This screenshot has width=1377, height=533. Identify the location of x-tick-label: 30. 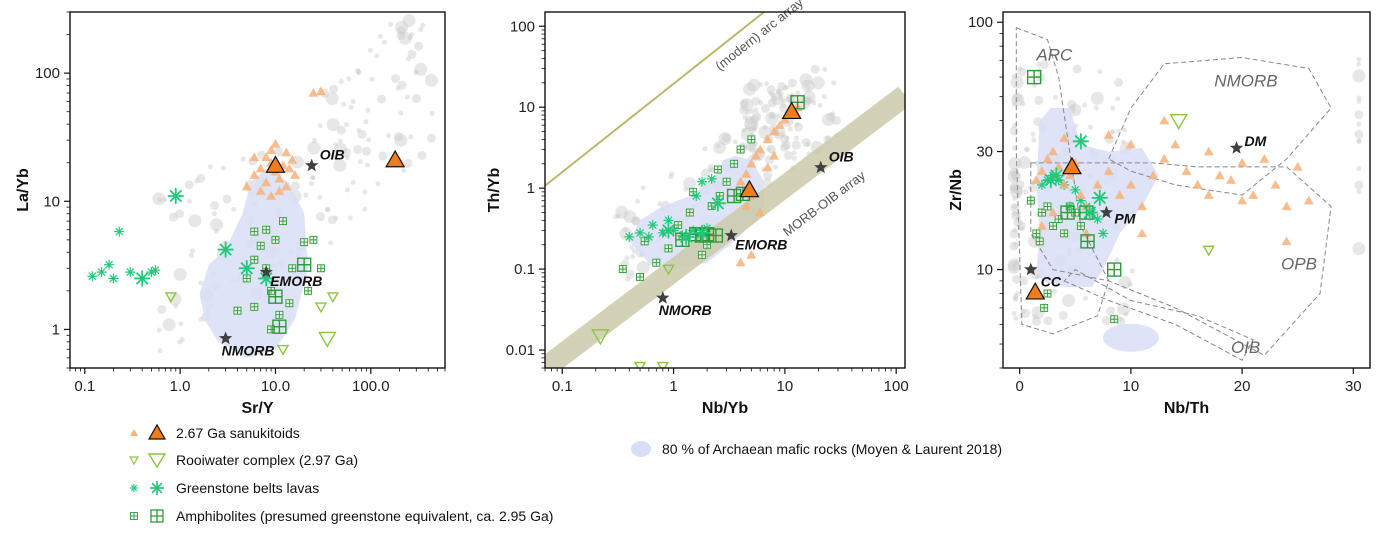
(1353, 386).